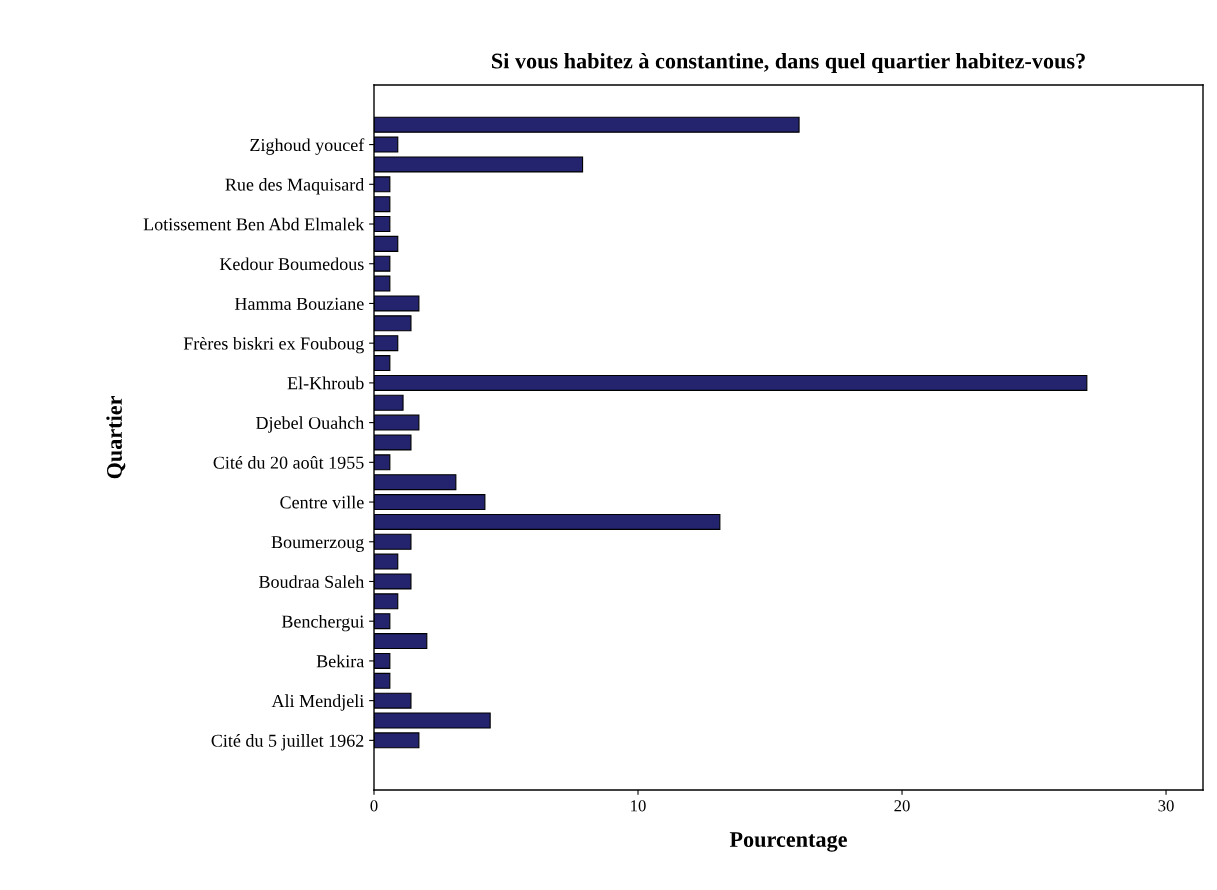 The width and height of the screenshot is (1217, 890). I want to click on y-tick-label: Bekira, so click(340, 661).